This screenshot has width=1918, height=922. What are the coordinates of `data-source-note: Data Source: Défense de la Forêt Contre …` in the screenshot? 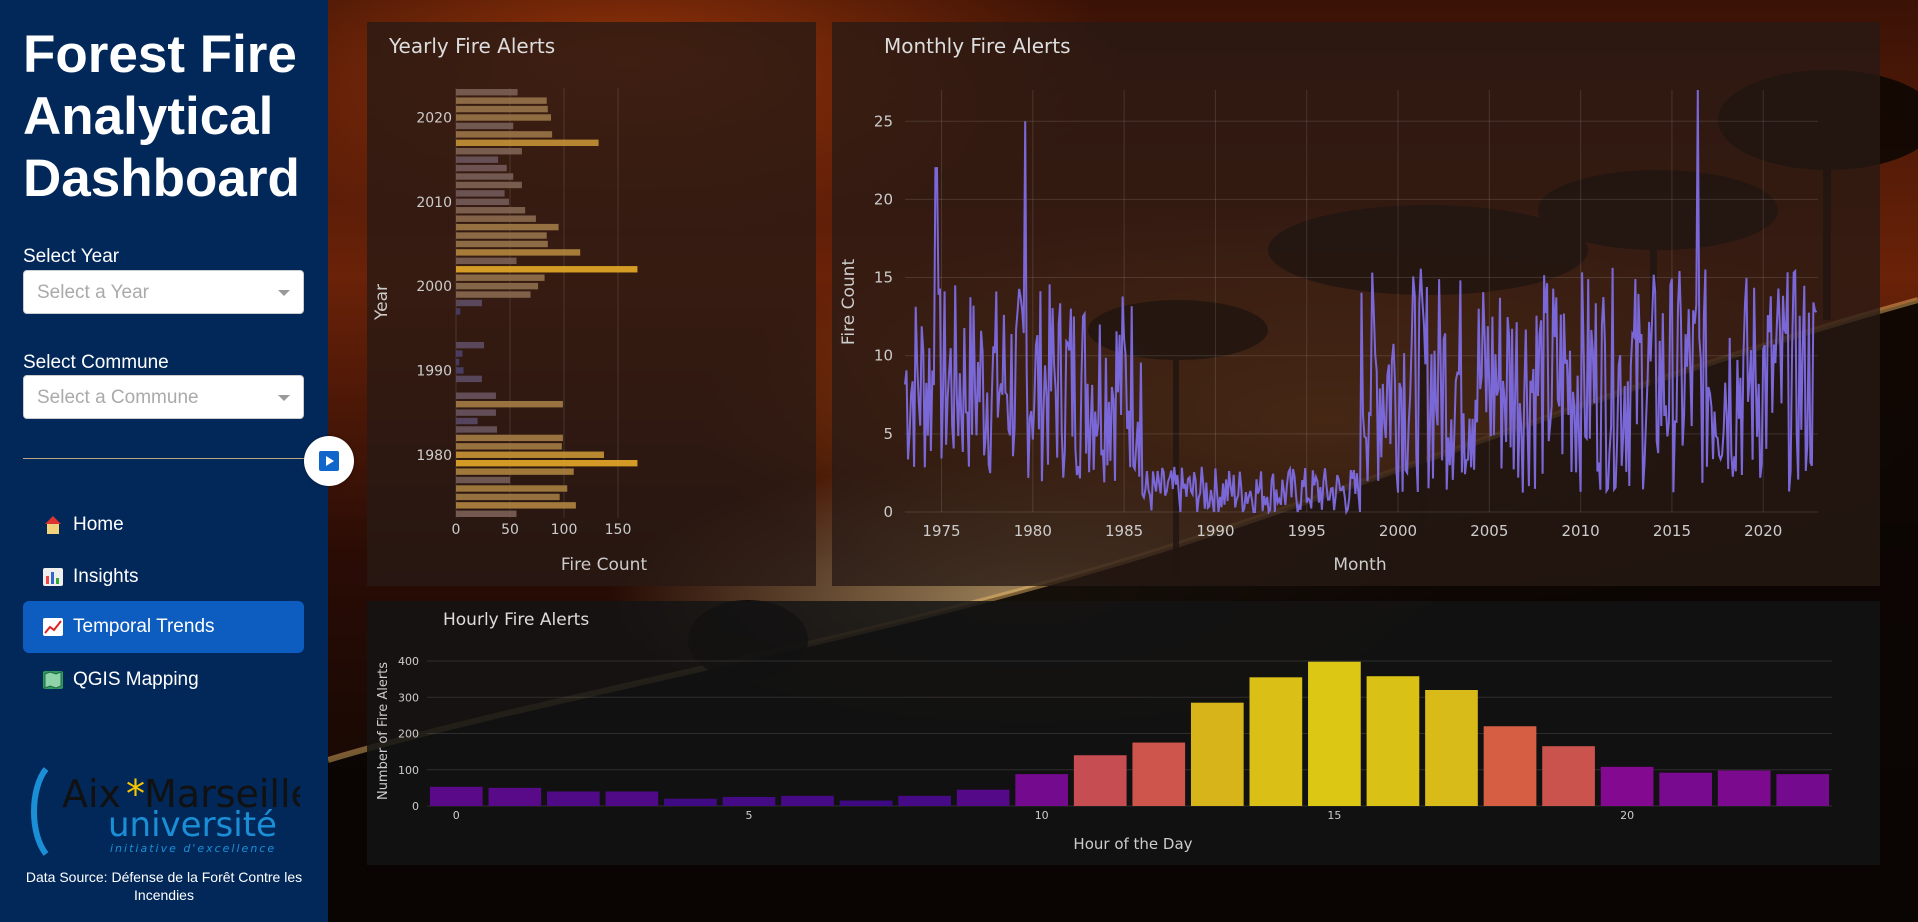 It's located at (164, 886).